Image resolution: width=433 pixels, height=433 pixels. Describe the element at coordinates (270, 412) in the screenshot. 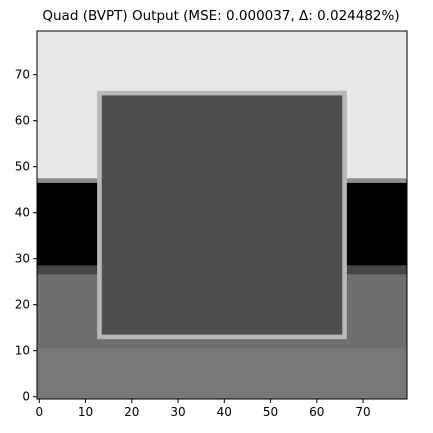

I see `x-tick-label: 50` at that location.